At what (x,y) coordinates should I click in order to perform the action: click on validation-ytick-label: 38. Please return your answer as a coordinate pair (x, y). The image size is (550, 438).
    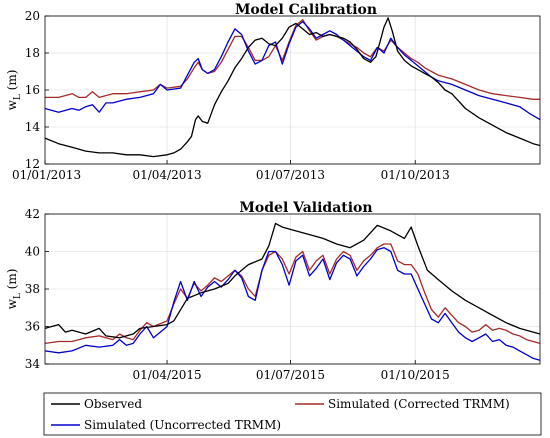
    Looking at the image, I should click on (32, 289).